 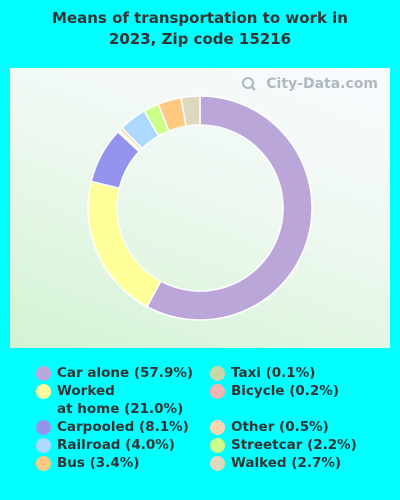 What do you see at coordinates (217, 445) in the screenshot?
I see `legend-swatch-streetcar` at bounding box center [217, 445].